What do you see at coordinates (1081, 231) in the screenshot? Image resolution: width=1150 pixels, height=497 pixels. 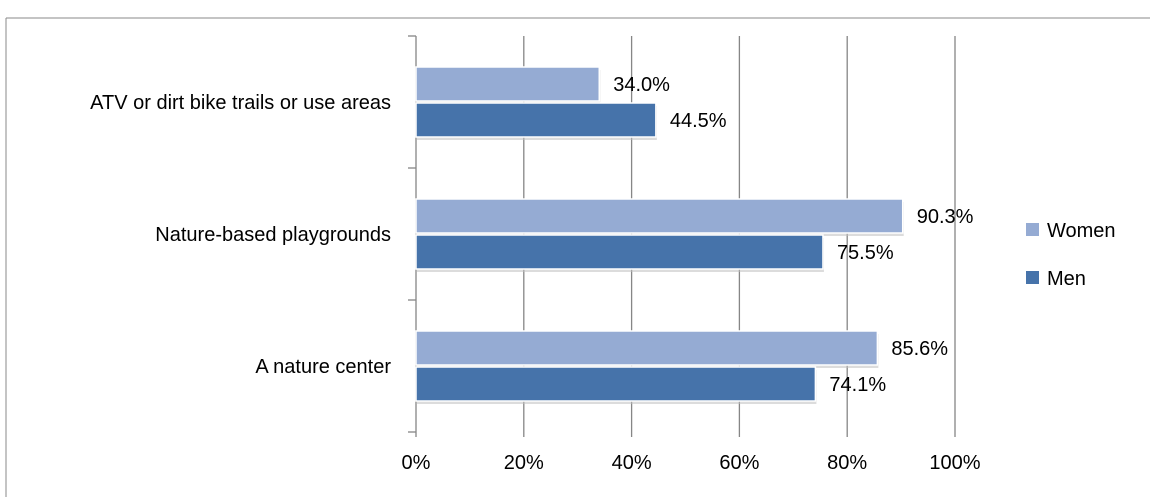 I see `legend-label-women: Women` at bounding box center [1081, 231].